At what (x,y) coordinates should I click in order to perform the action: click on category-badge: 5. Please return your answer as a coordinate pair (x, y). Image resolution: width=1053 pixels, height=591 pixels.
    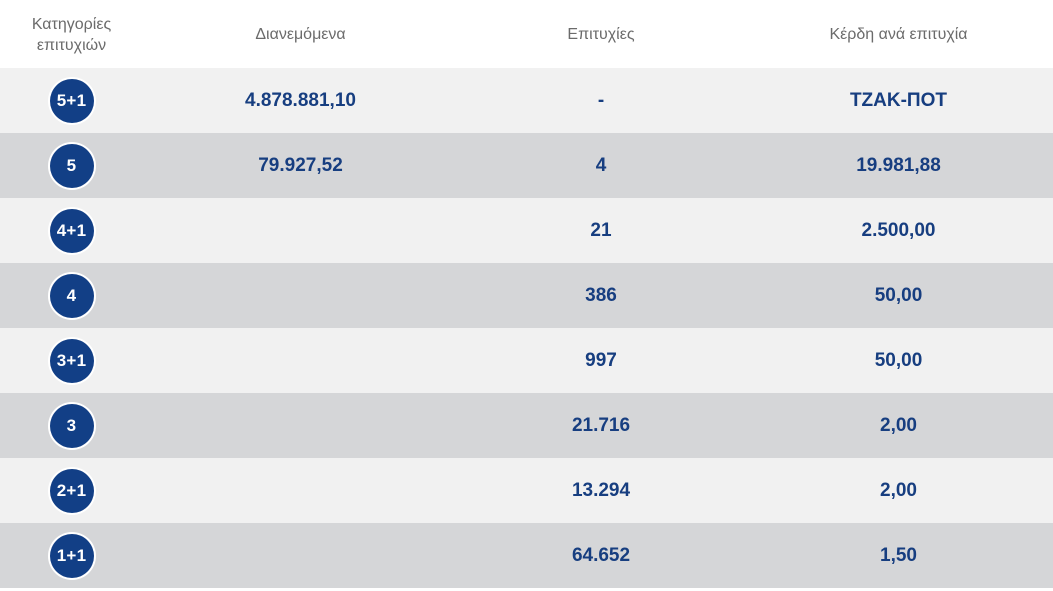
    Looking at the image, I should click on (71, 165).